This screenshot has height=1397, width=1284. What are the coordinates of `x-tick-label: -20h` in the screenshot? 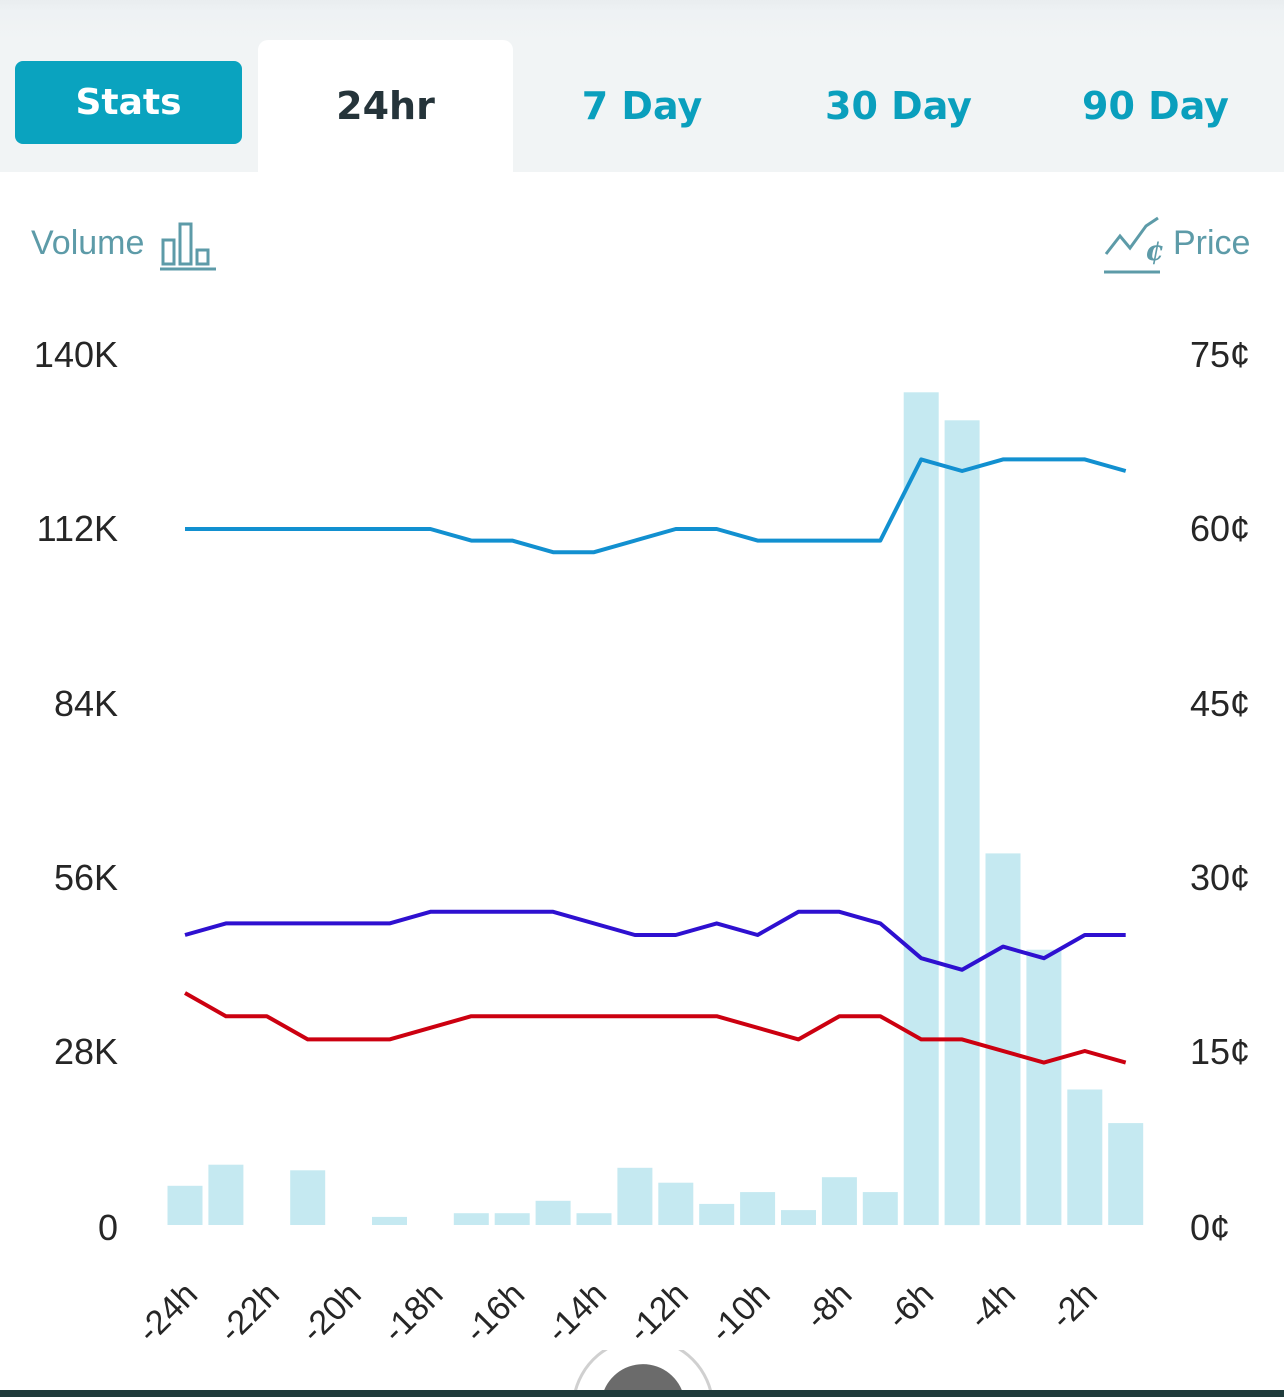 It's located at (331, 1312).